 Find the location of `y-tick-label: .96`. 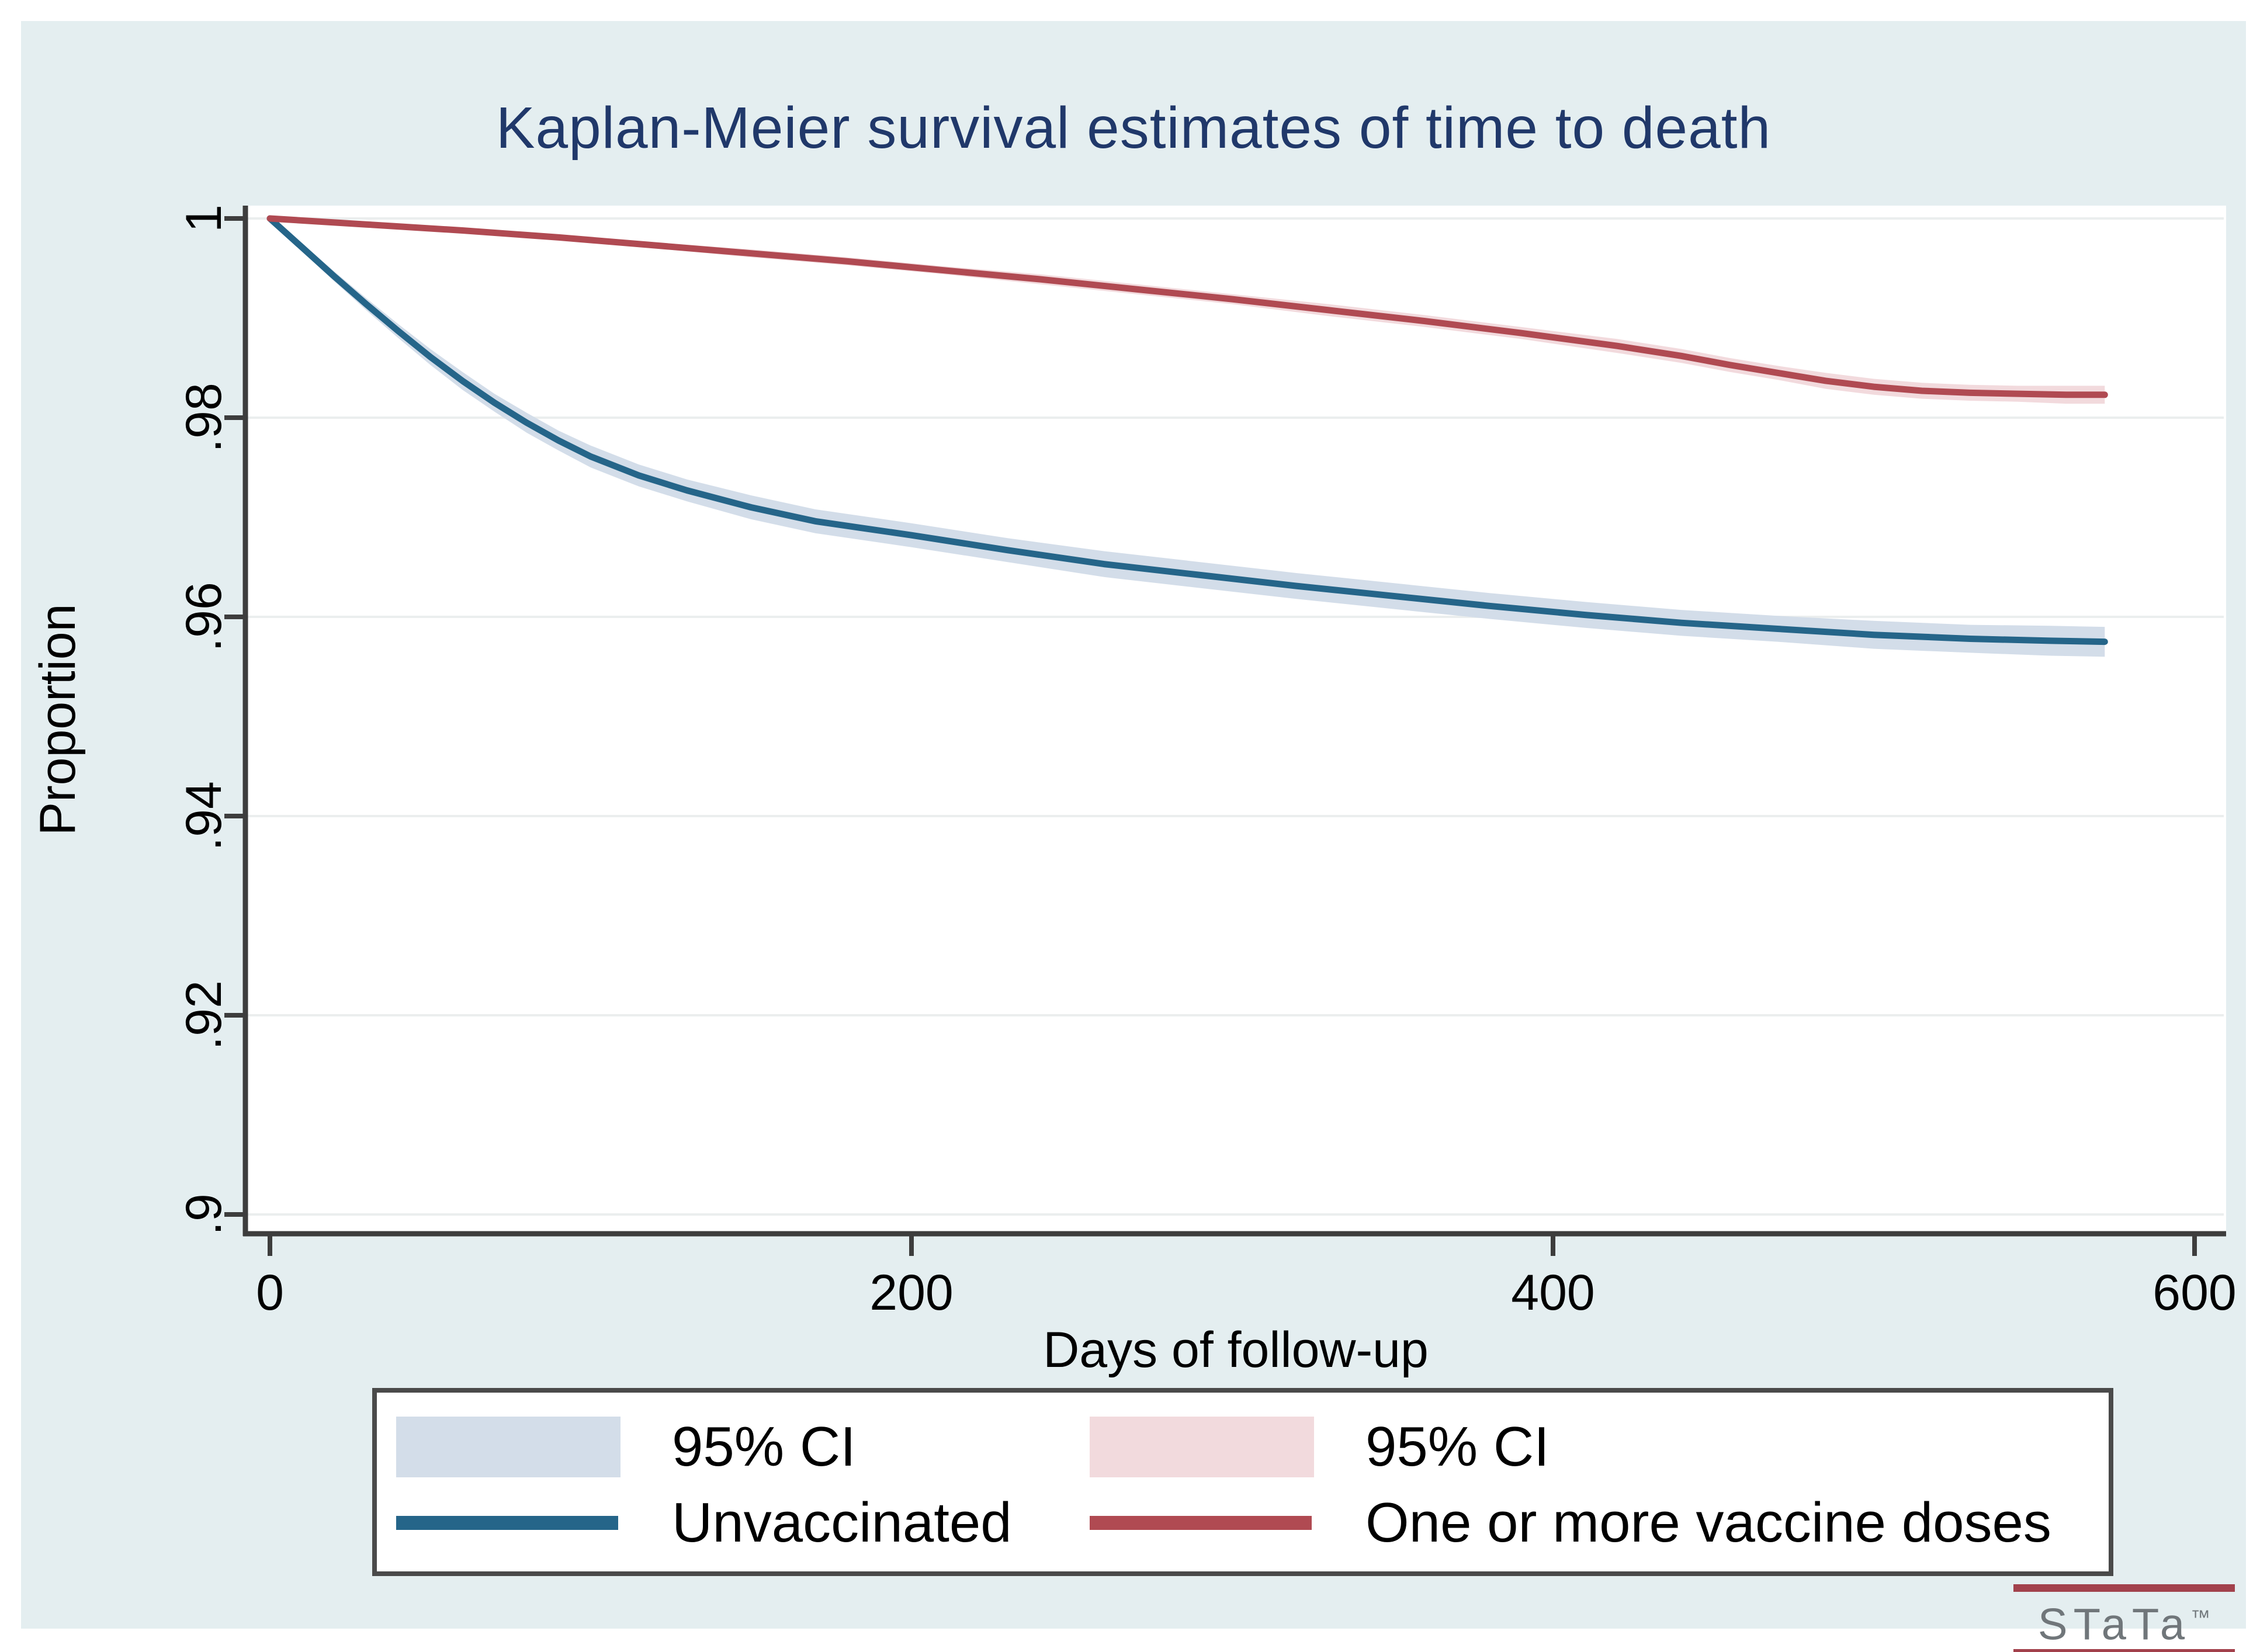

y-tick-label: .96 is located at coordinates (204, 617).